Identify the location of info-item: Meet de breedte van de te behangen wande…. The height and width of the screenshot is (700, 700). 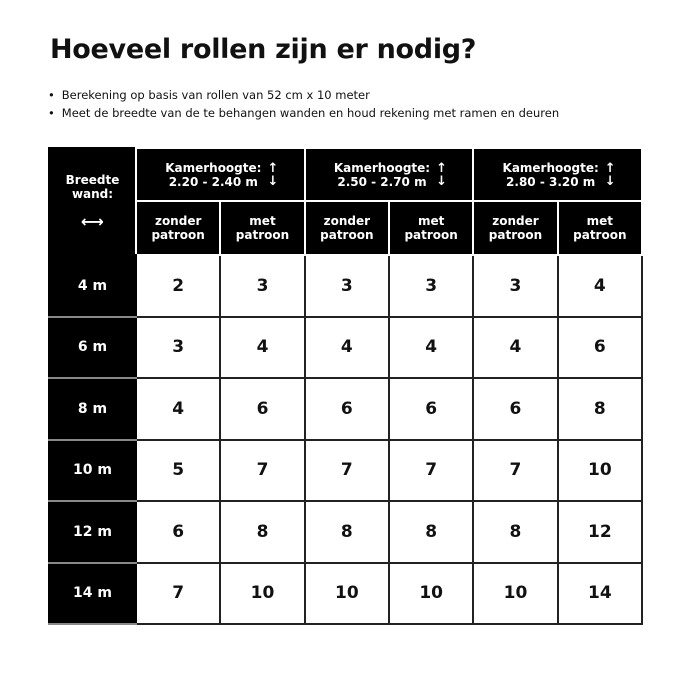
(303, 113).